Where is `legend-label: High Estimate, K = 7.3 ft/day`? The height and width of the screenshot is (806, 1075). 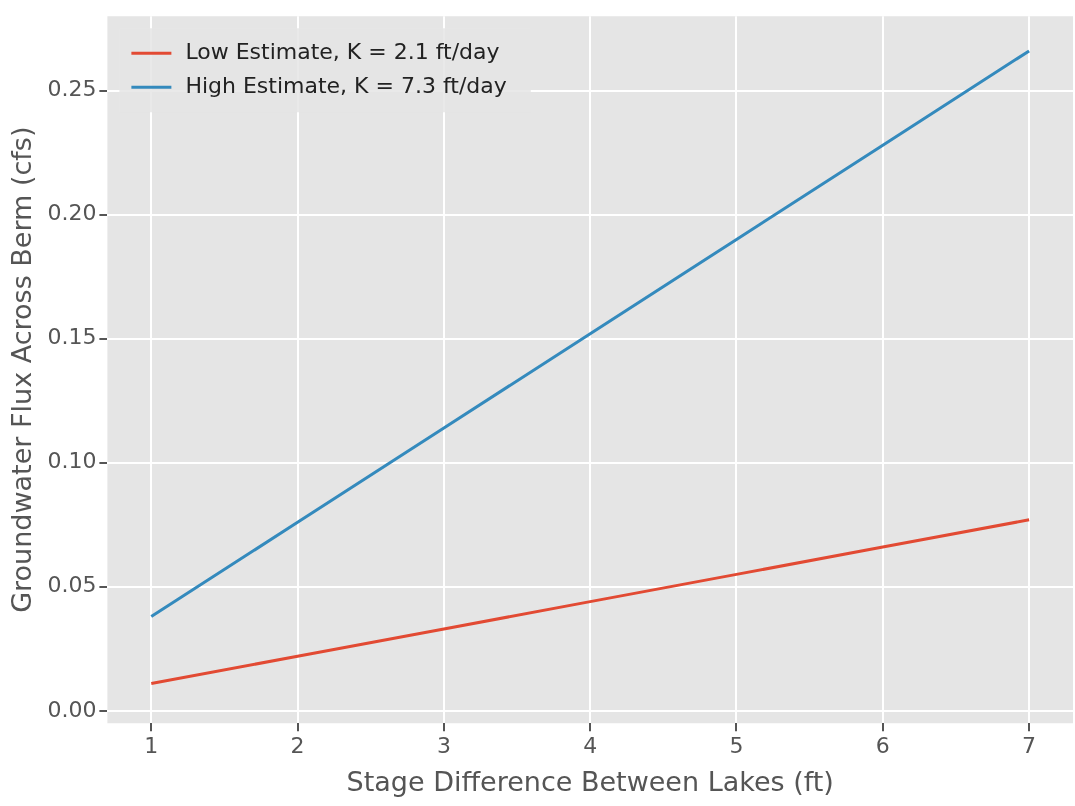 legend-label: High Estimate, K = 7.3 ft/day is located at coordinates (346, 85).